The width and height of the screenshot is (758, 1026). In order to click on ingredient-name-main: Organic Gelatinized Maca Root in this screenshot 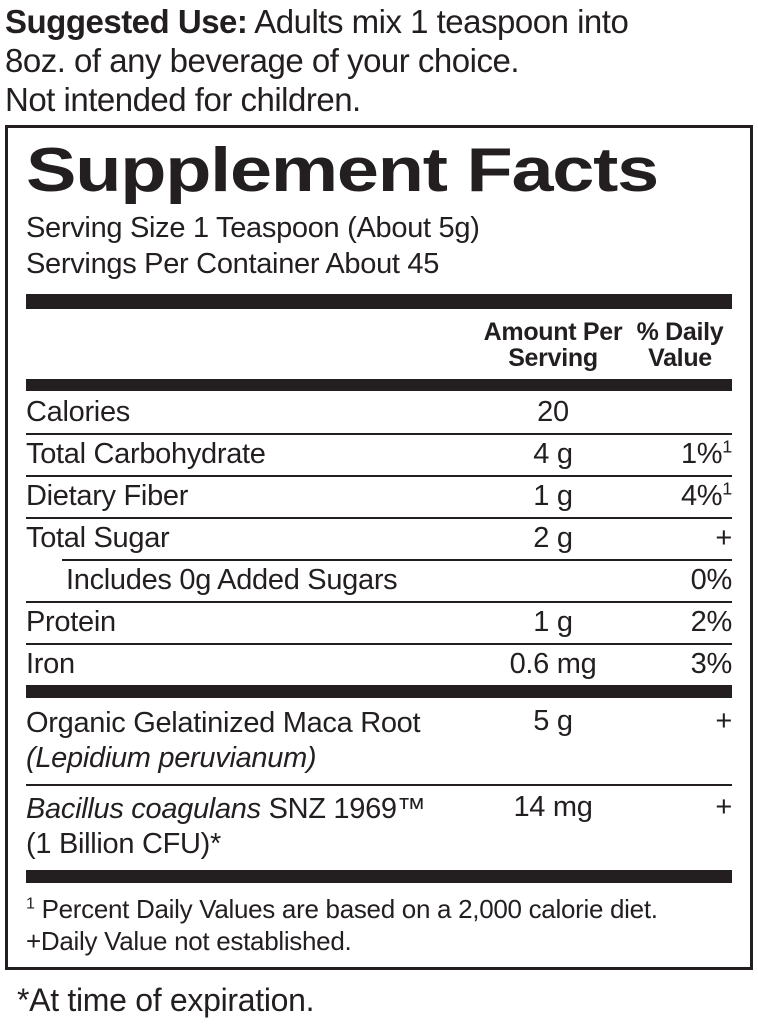, I will do `click(223, 723)`.